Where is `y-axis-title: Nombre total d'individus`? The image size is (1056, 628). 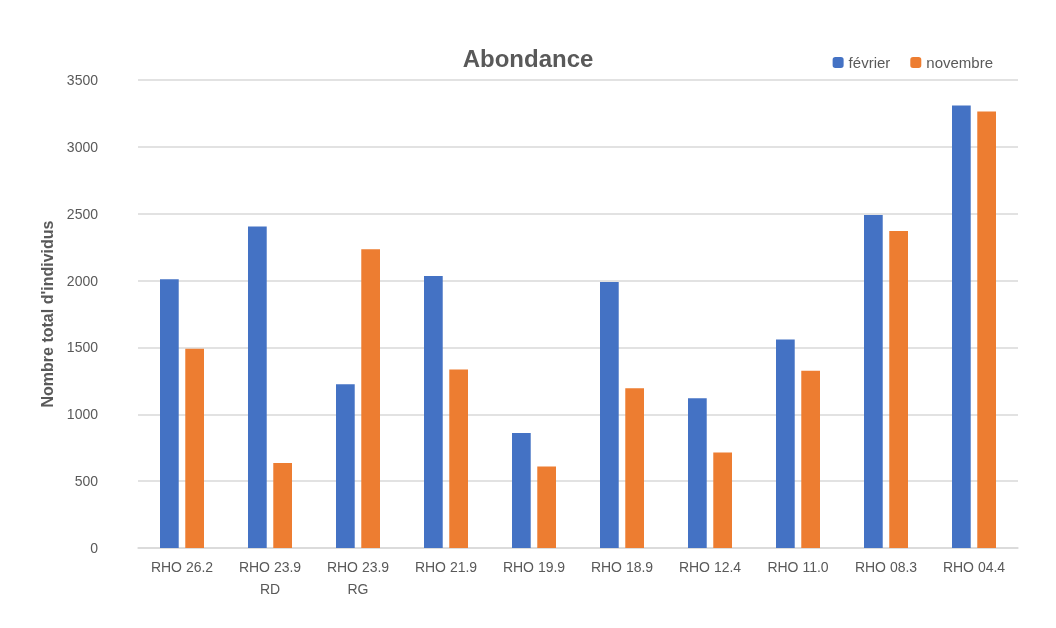
y-axis-title: Nombre total d'individus is located at coordinates (48, 314).